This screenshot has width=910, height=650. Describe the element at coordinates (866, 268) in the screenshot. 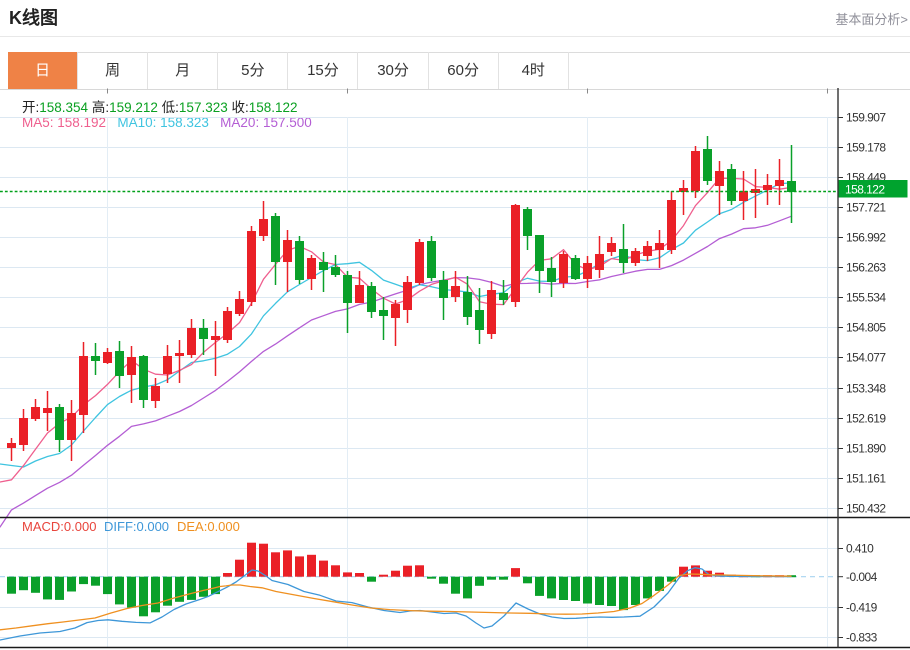

I see `svg-text: 156.263` at that location.